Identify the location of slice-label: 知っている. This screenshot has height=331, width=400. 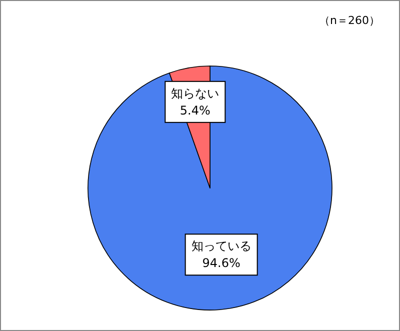
(221, 246).